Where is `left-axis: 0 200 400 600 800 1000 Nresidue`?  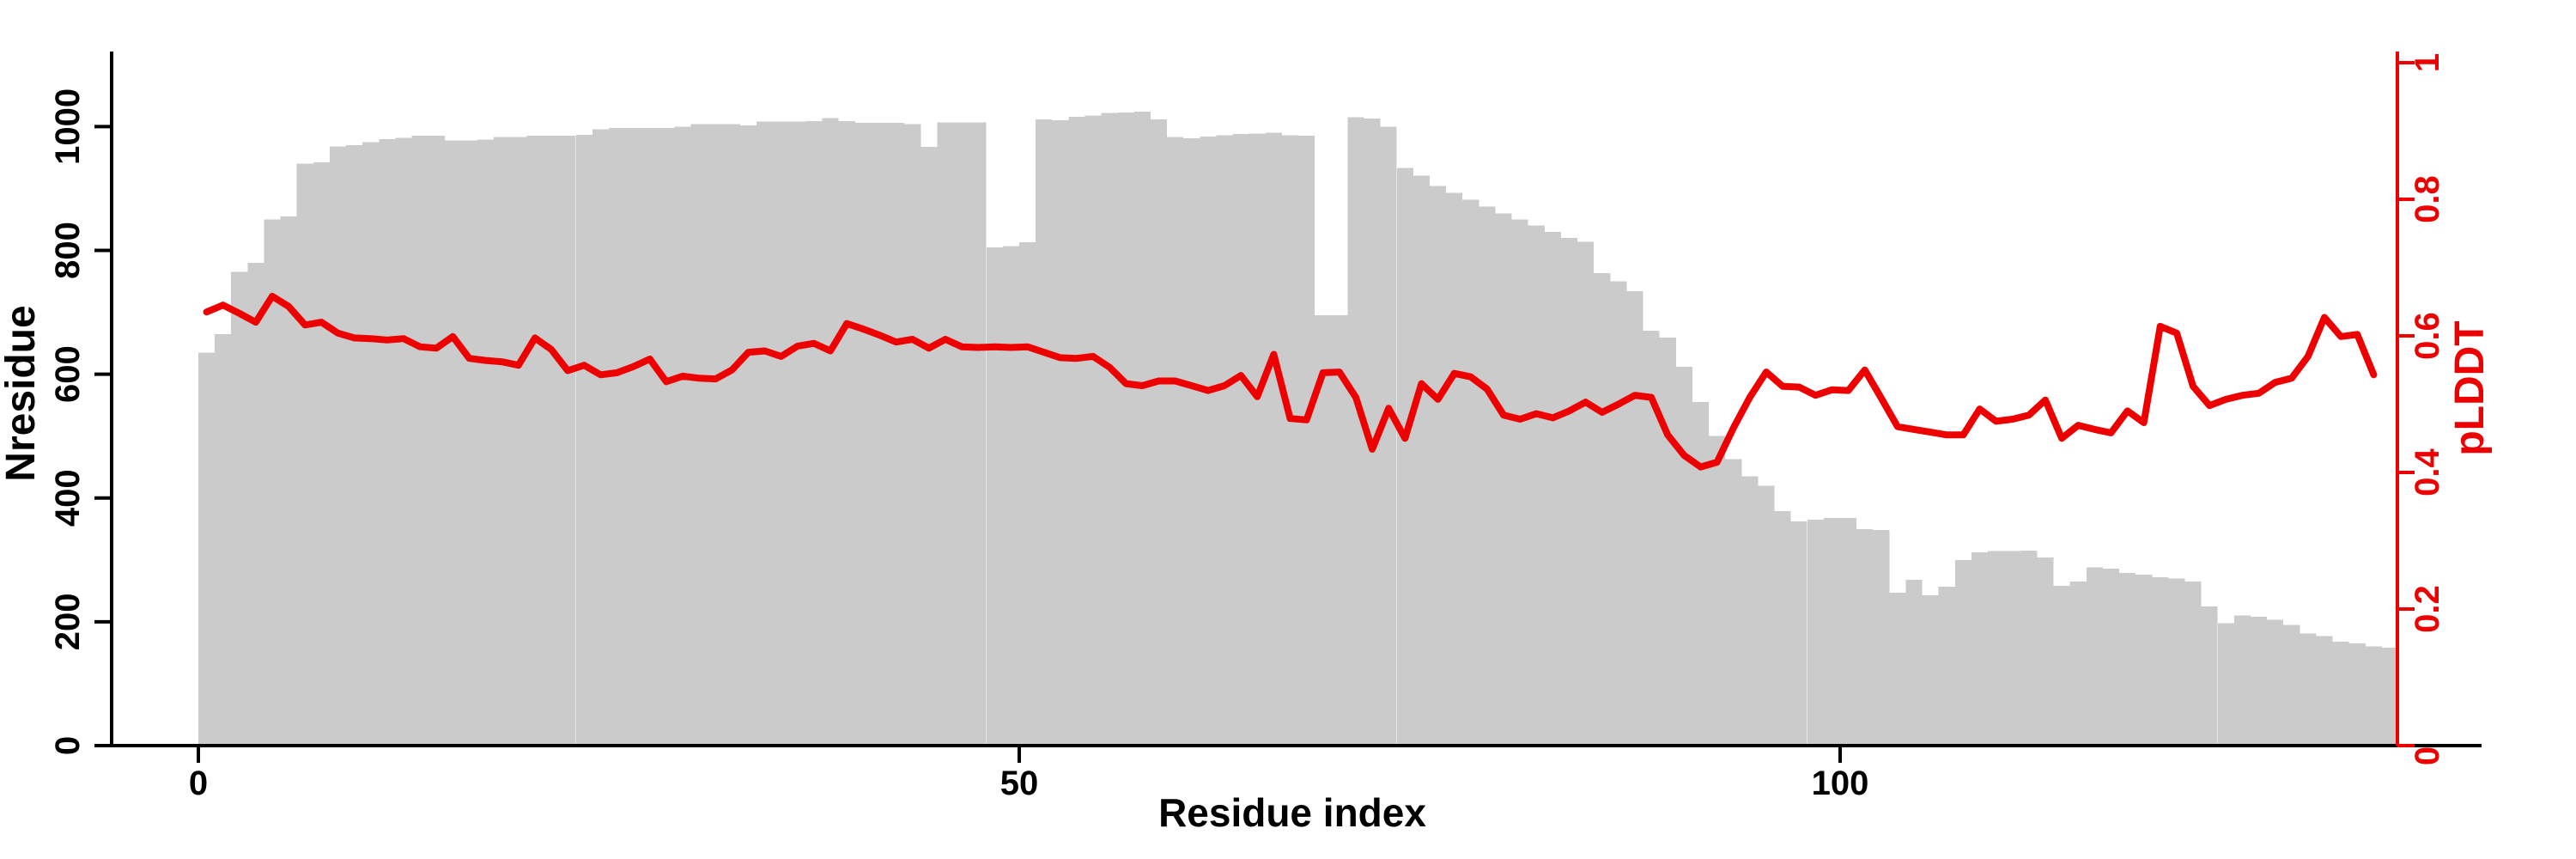 left-axis: 0 200 400 600 800 1000 Nresidue is located at coordinates (56, 403).